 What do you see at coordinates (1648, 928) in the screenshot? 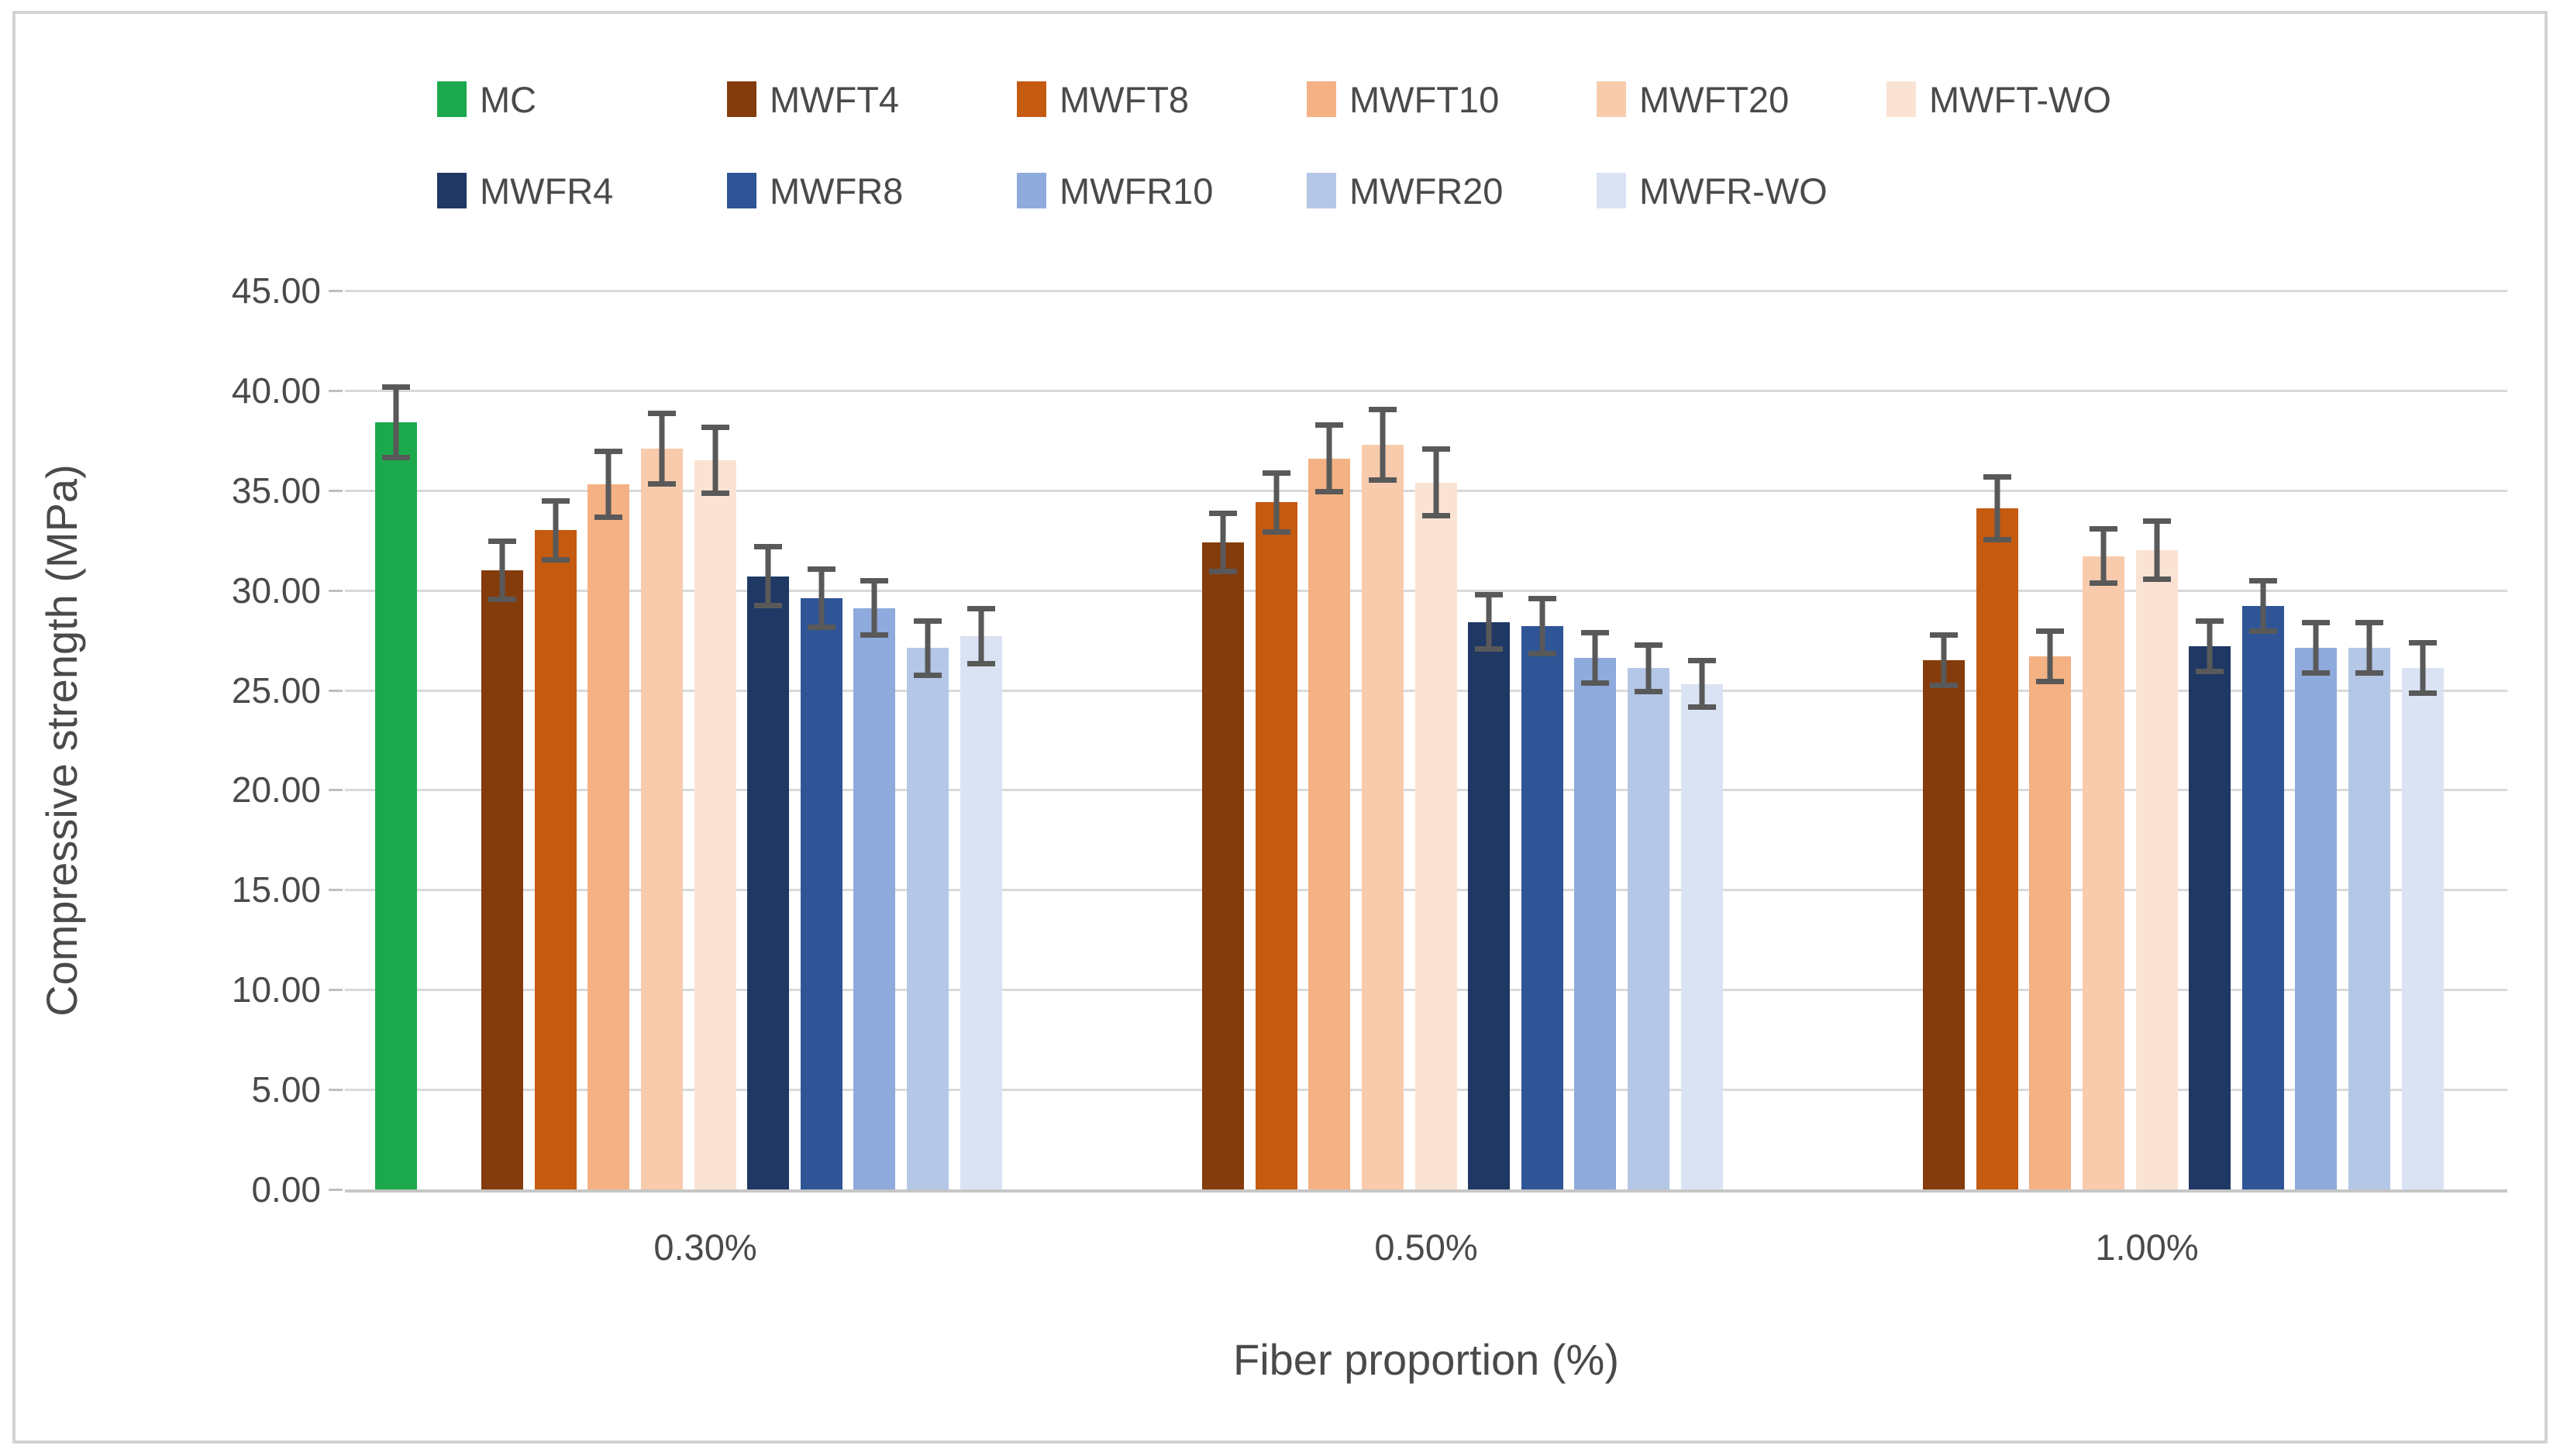
I see `bar-mwfr20-cat2` at bounding box center [1648, 928].